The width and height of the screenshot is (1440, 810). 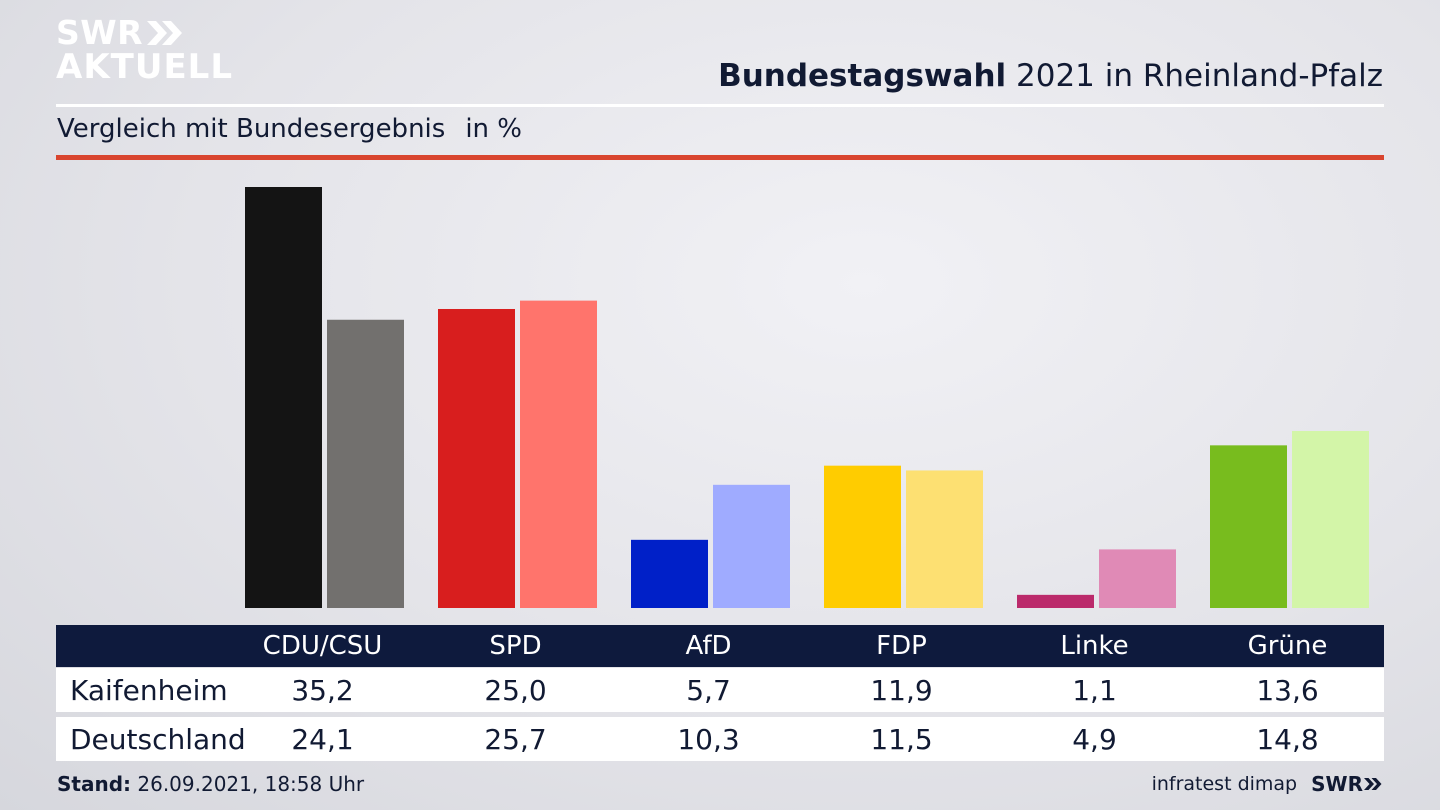 What do you see at coordinates (720, 157) in the screenshot?
I see `subtitle-divider` at bounding box center [720, 157].